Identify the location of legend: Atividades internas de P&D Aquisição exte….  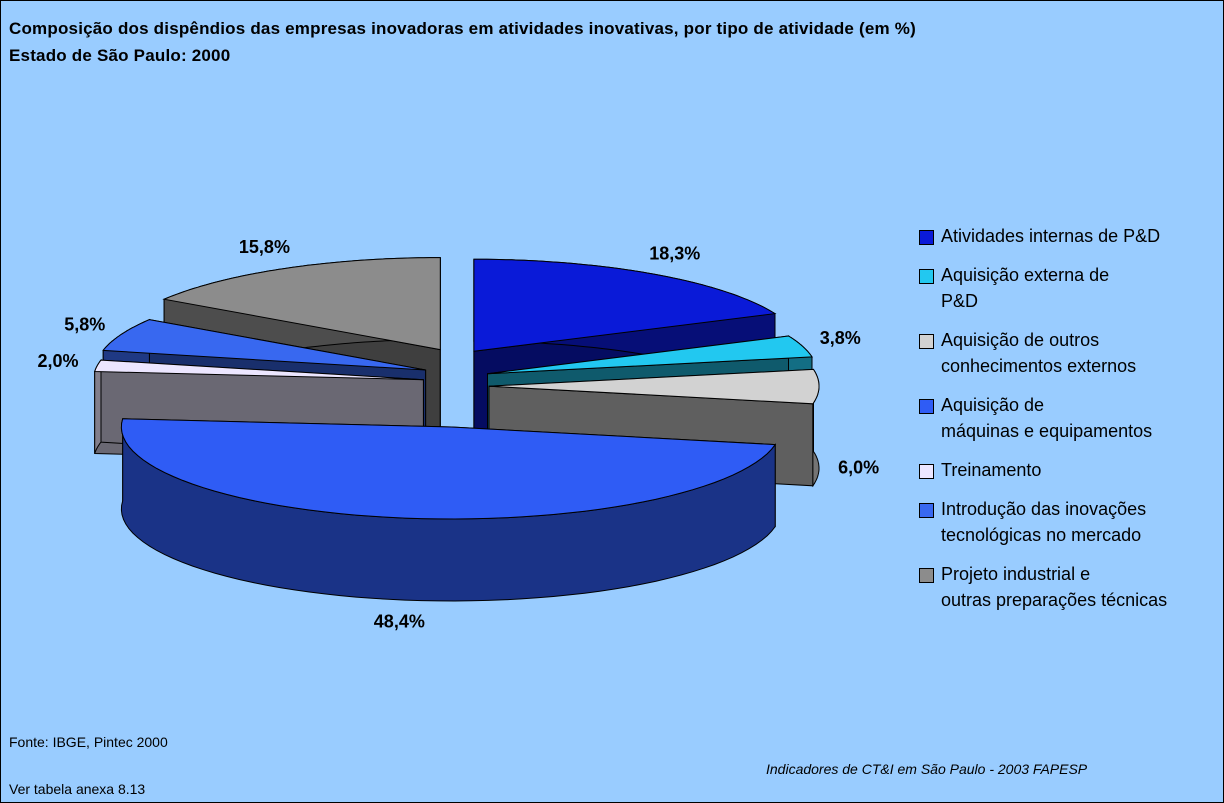
(1043, 424).